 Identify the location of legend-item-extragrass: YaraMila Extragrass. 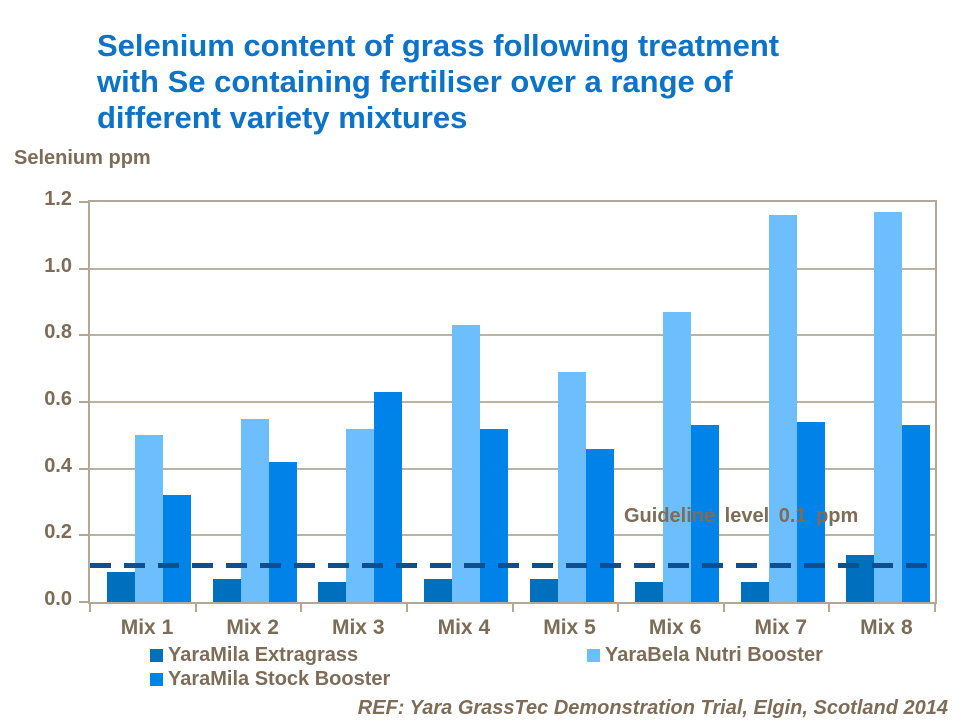
(254, 654).